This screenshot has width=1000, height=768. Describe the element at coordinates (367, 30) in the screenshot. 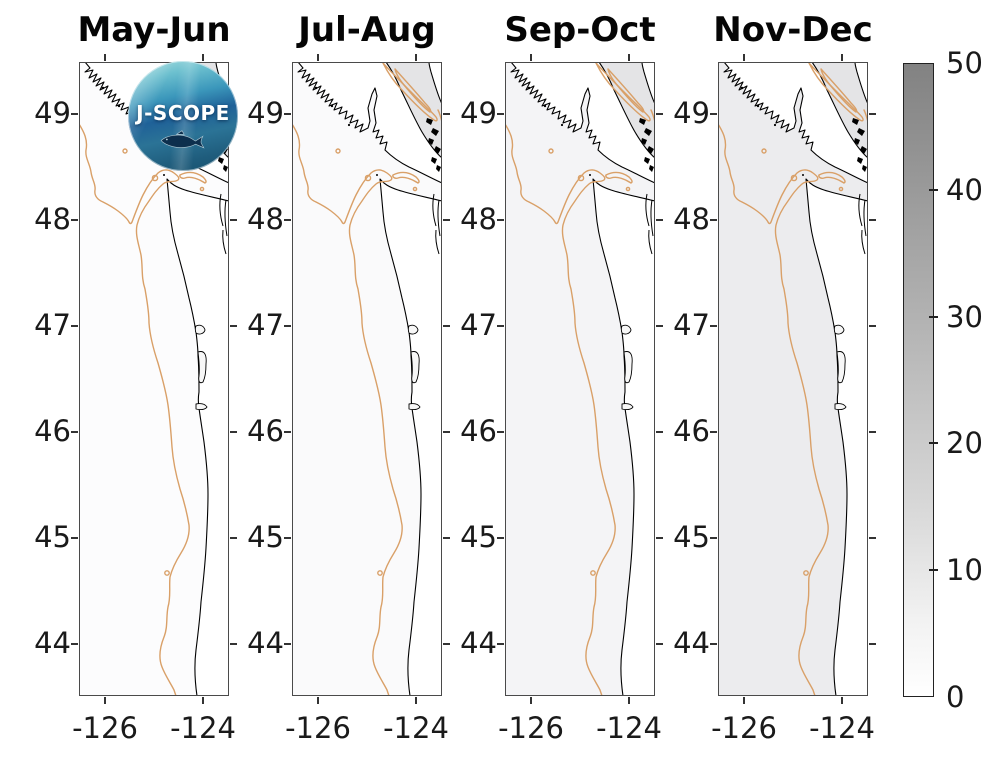

I see `panel-title: Jul-Aug` at that location.